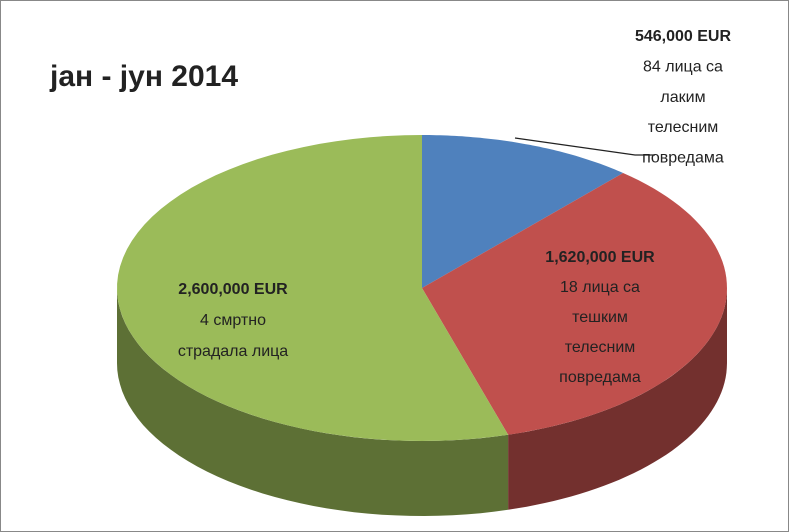 The image size is (789, 532). I want to click on chart-title: јан - јун 2014, so click(143, 76).